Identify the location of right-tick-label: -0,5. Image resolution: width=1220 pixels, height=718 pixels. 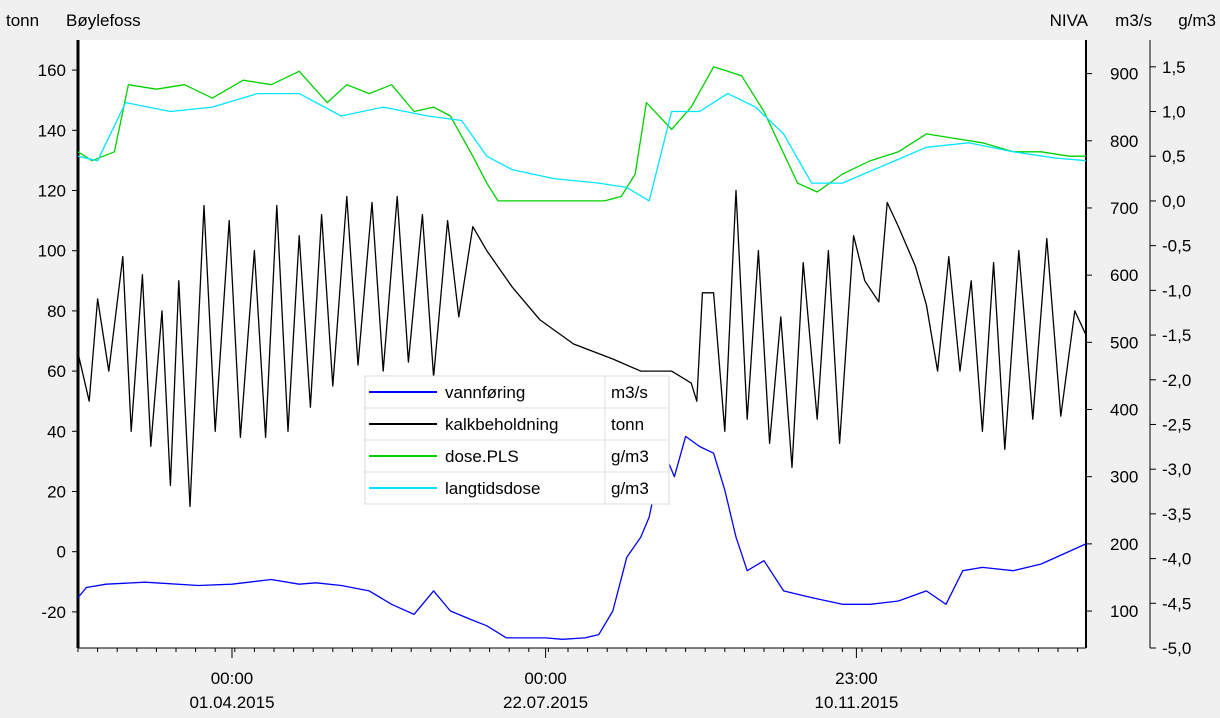
(1176, 246).